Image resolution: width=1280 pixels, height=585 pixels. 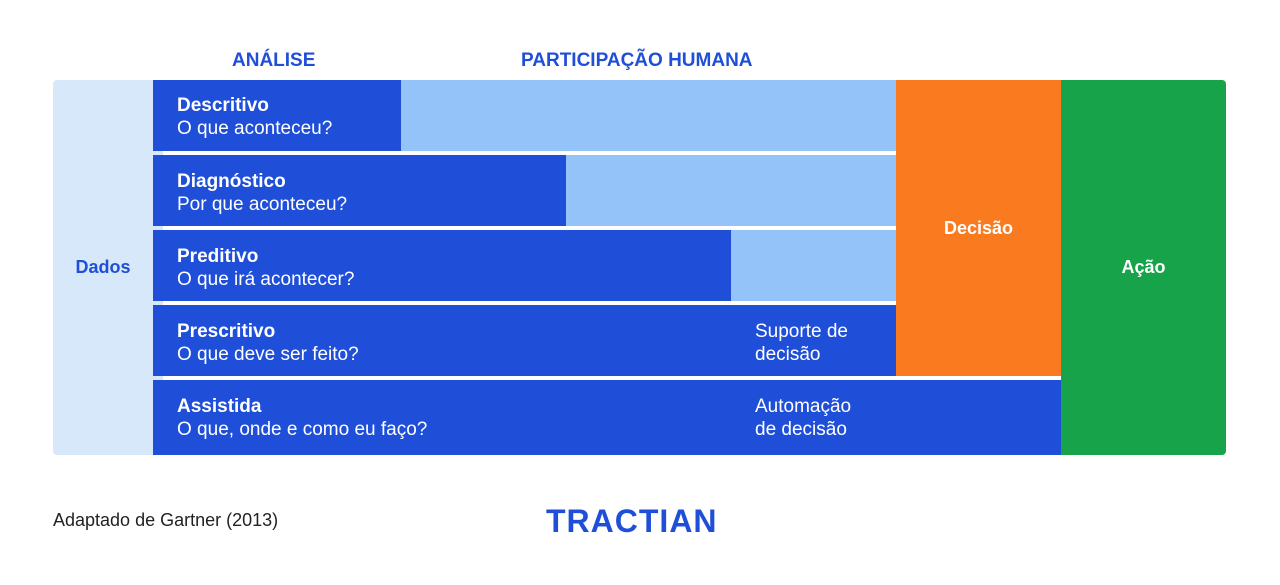 What do you see at coordinates (231, 181) in the screenshot?
I see `level-title: Diagnóstico` at bounding box center [231, 181].